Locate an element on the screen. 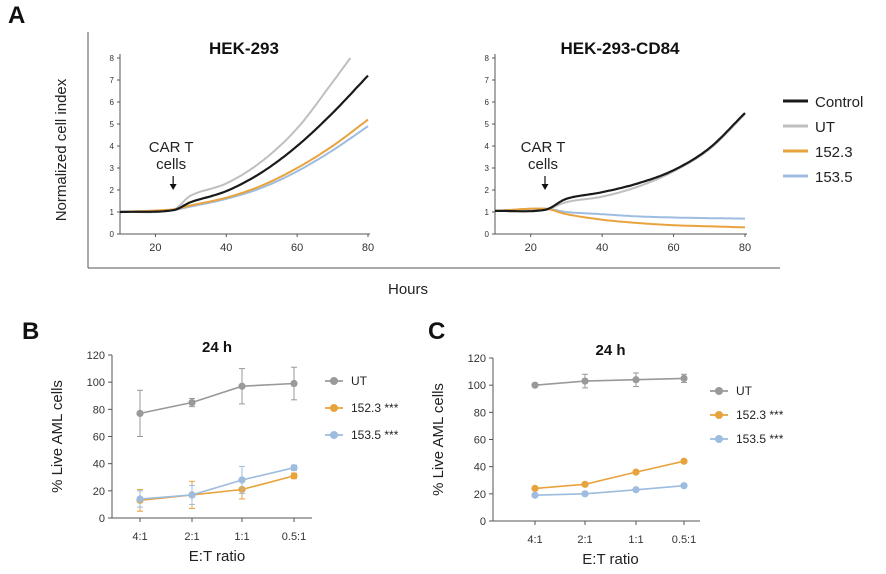  chart-3-series-152-3-point is located at coordinates (294, 476).